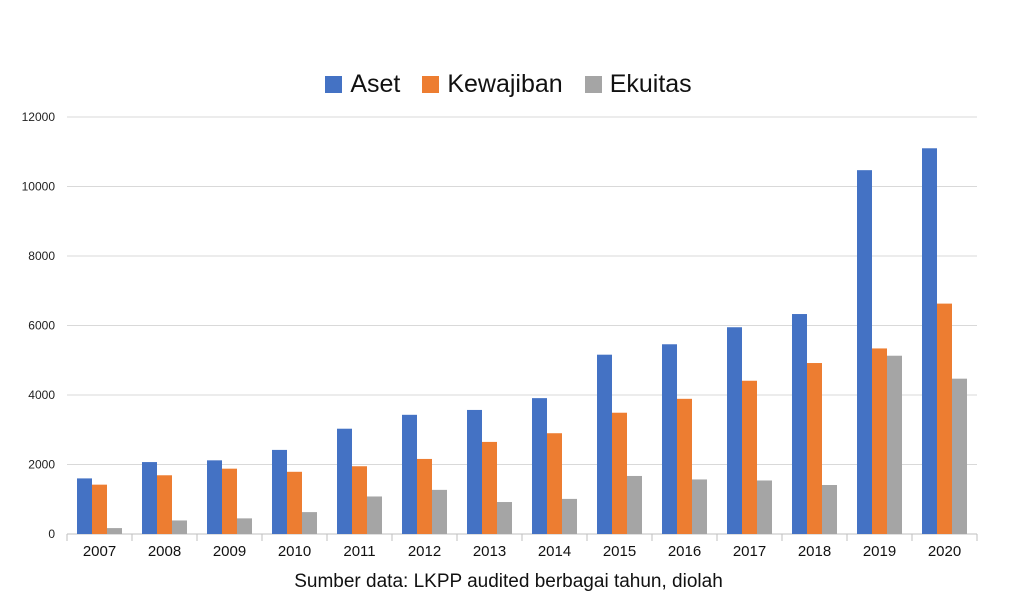  I want to click on bar-aset-2009, so click(214, 497).